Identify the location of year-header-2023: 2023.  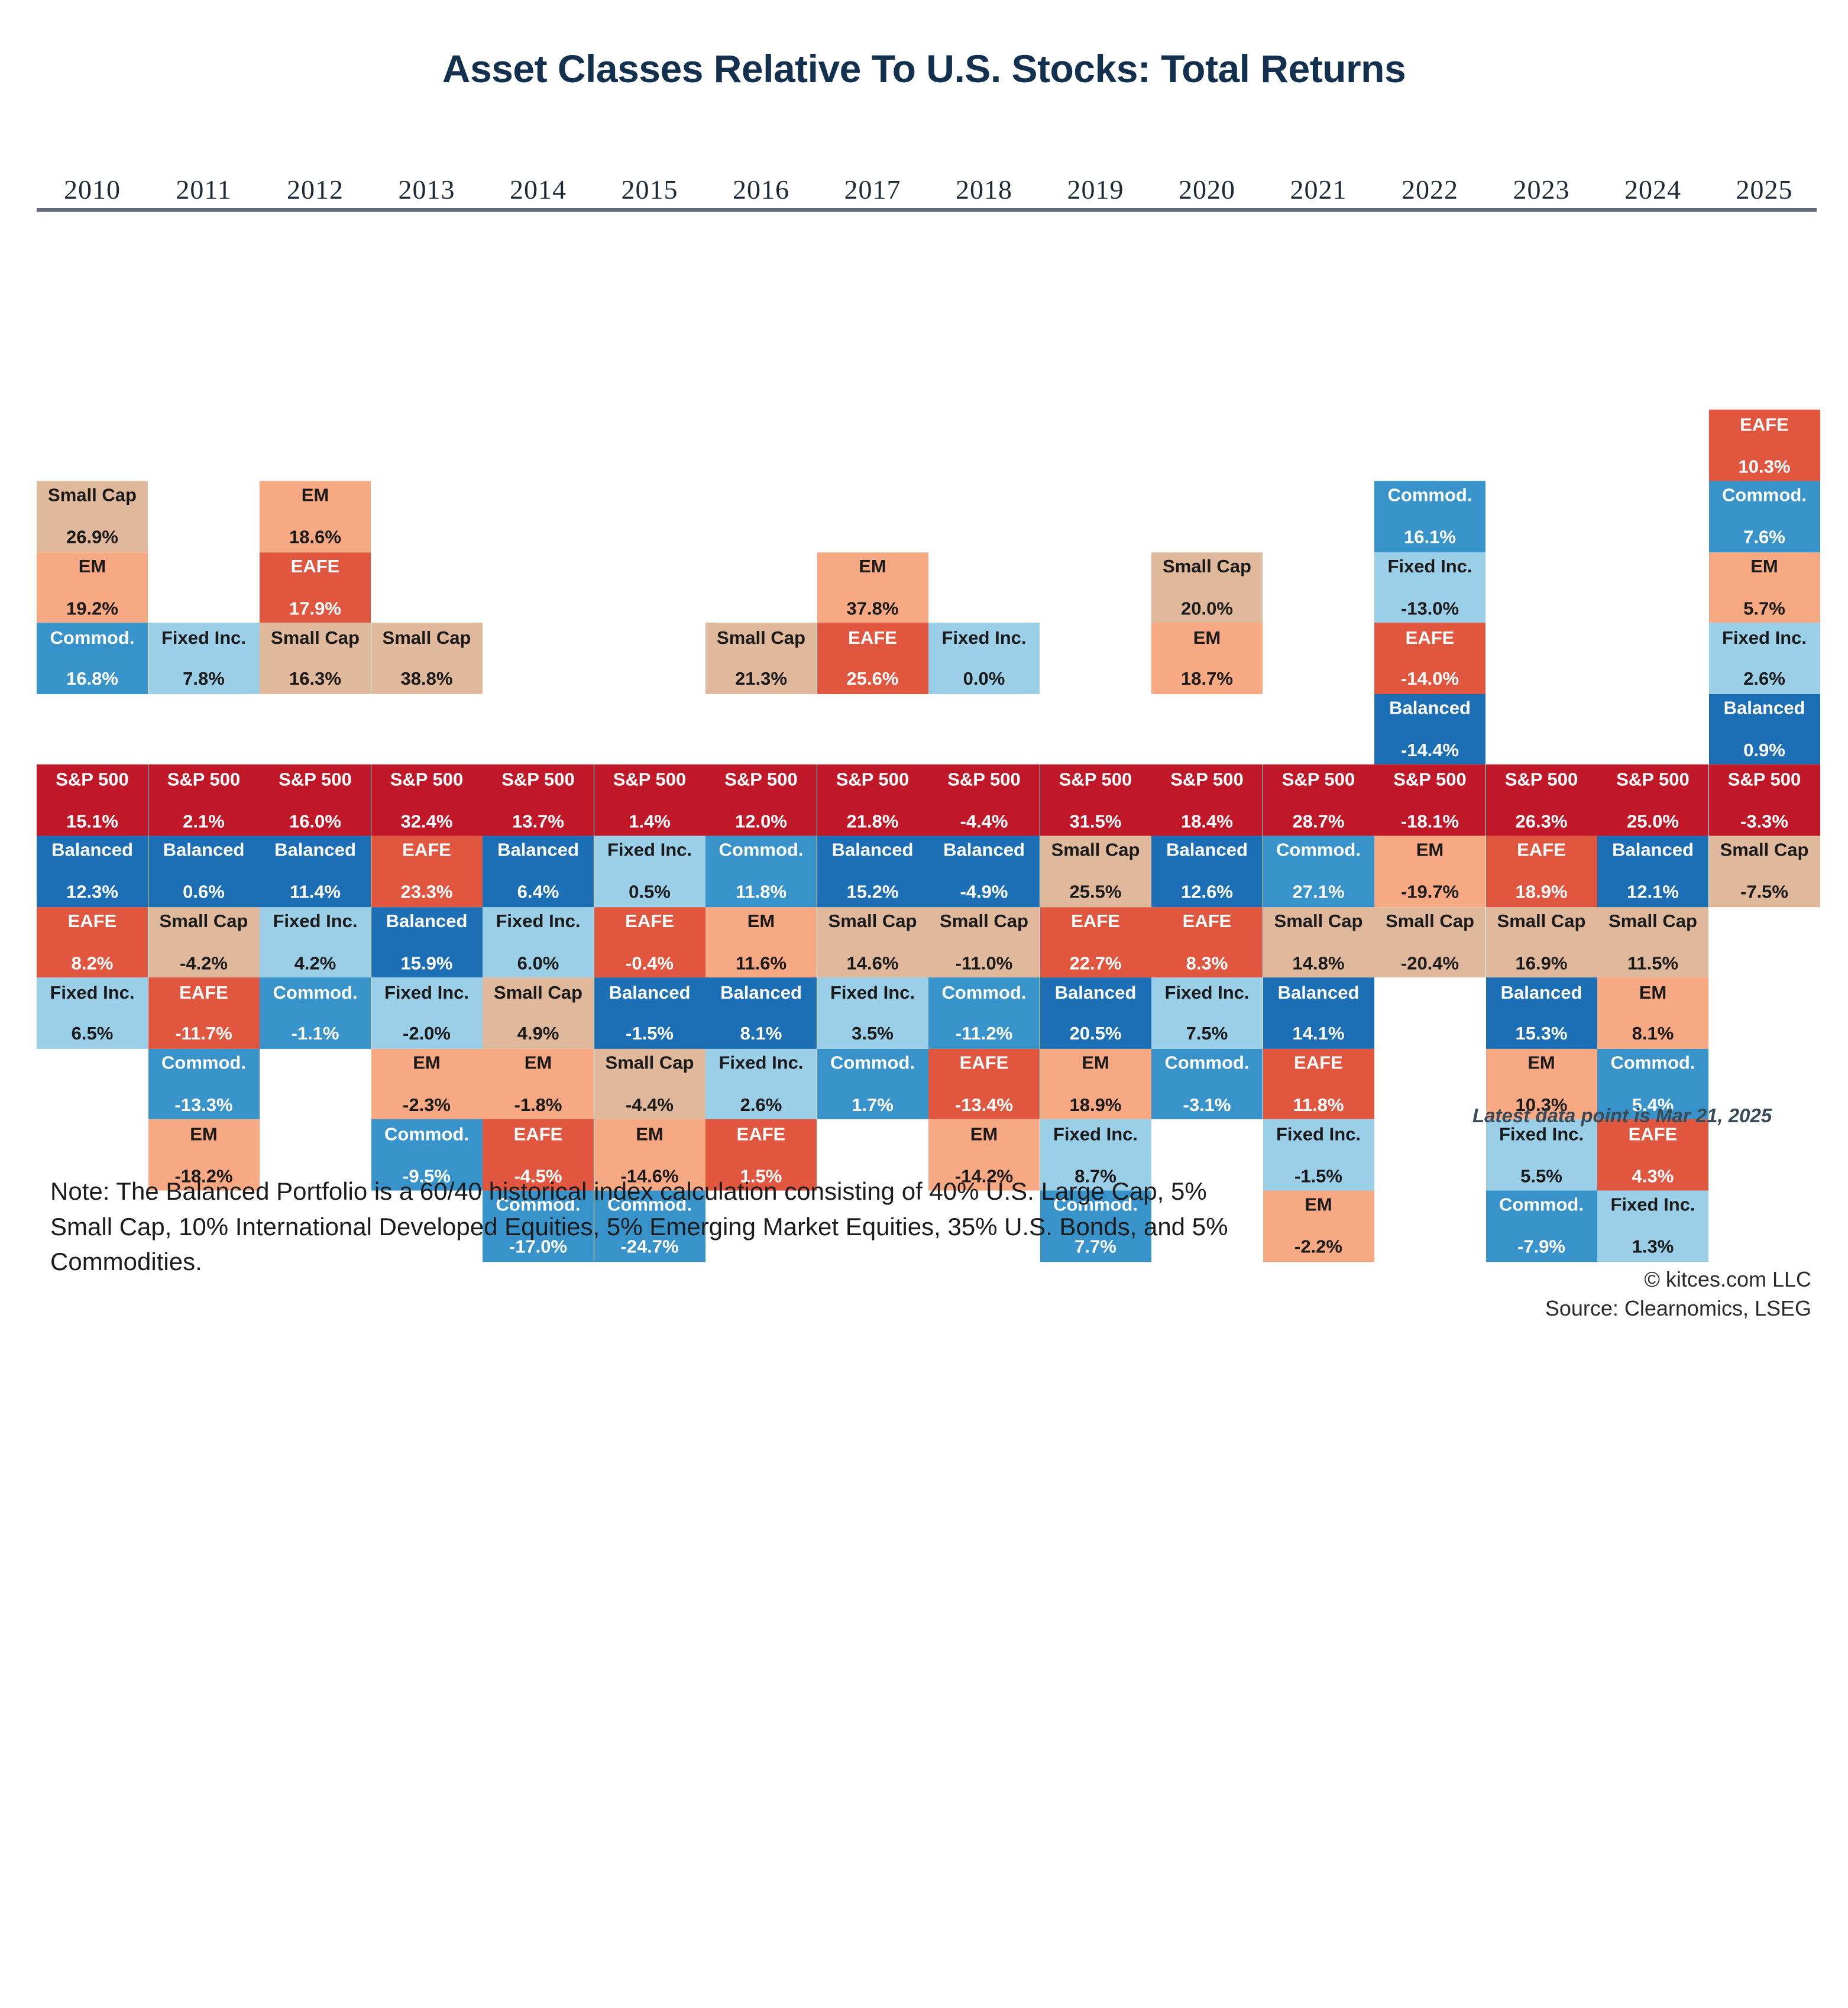
(1541, 189).